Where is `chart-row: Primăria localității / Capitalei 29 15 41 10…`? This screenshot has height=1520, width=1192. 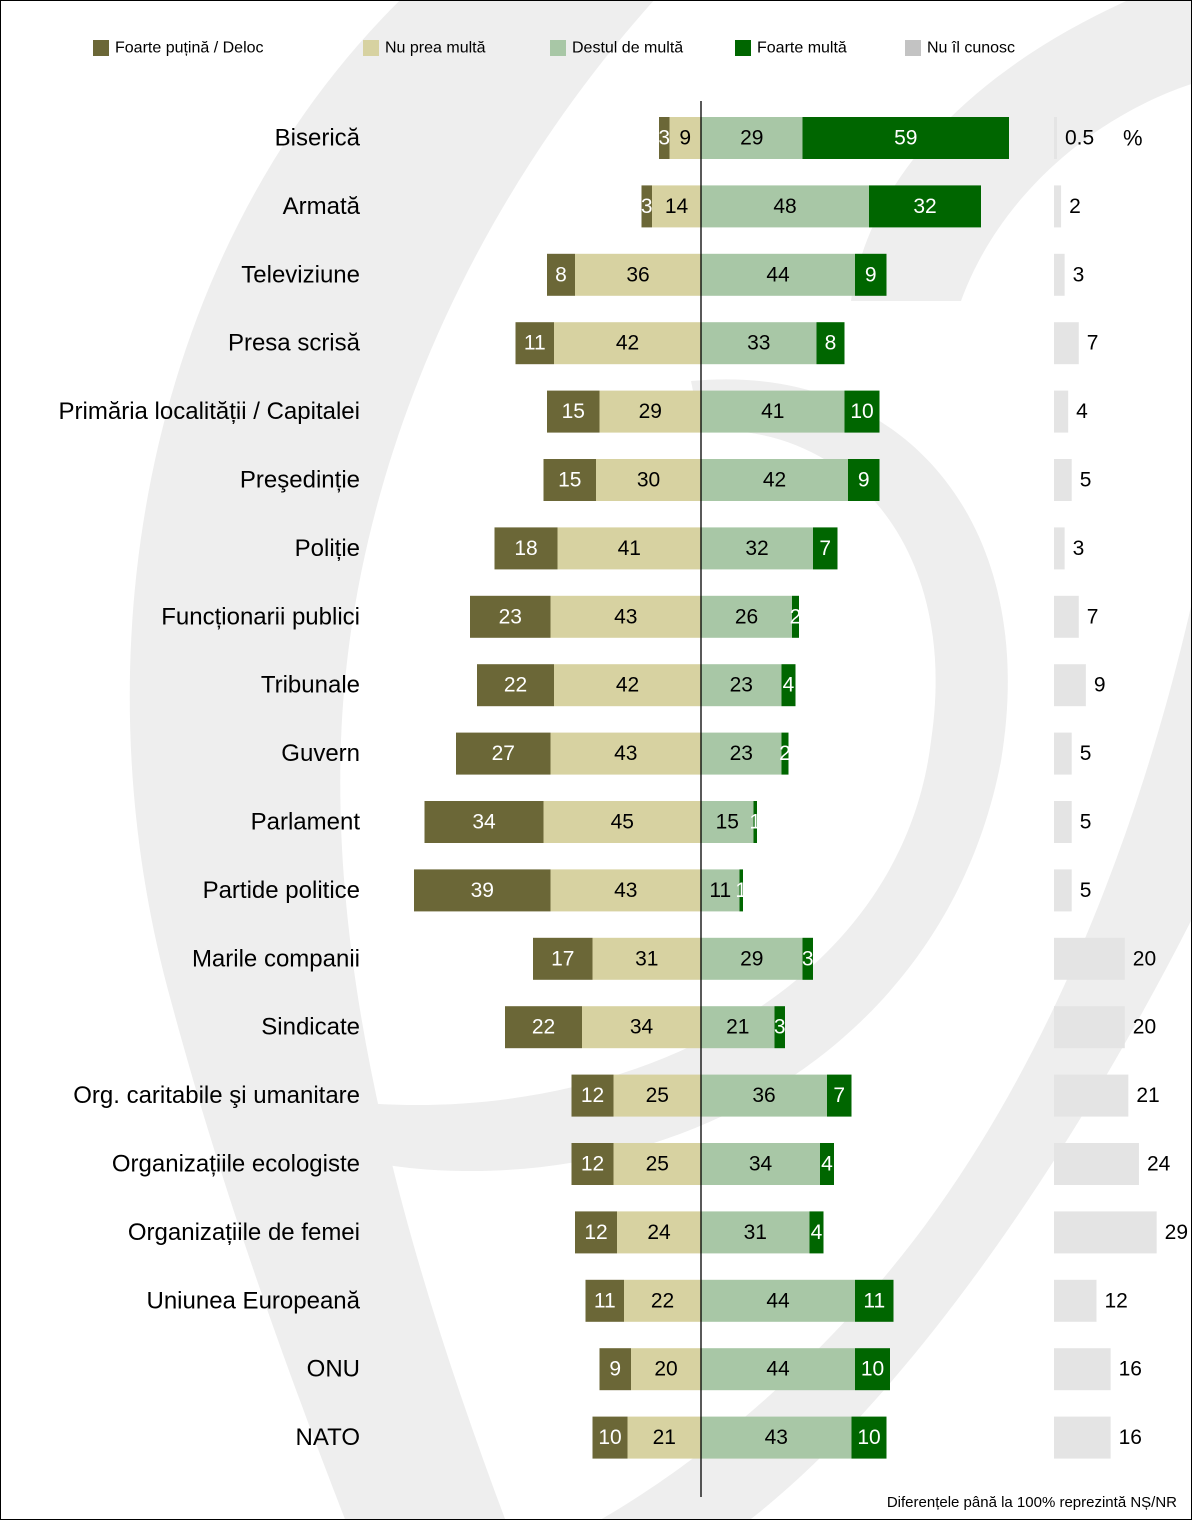 chart-row: Primăria localității / Capitalei 29 15 41 10… is located at coordinates (573, 411).